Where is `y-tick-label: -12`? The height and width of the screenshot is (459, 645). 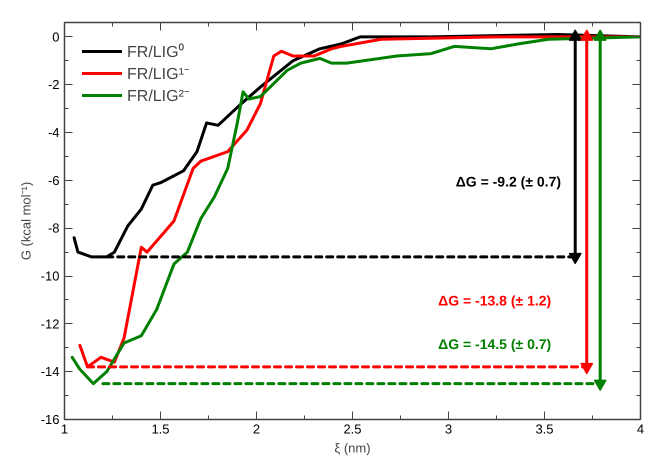
y-tick-label: -12 is located at coordinates (50, 324).